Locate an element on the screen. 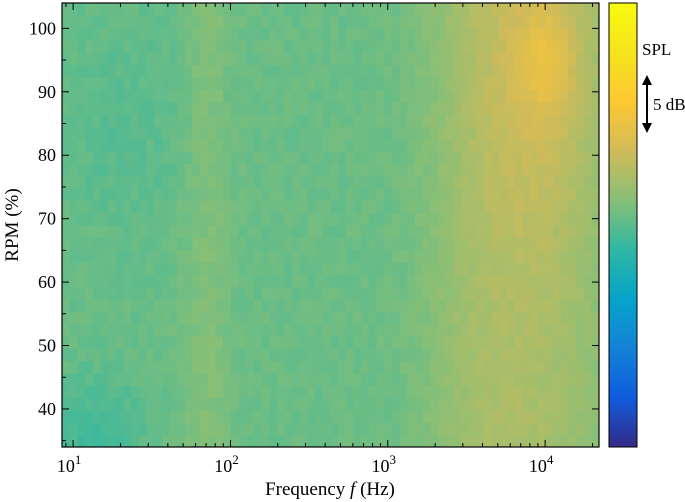 The image size is (685, 502). colorbar-scale-label: 5 dB is located at coordinates (669, 104).